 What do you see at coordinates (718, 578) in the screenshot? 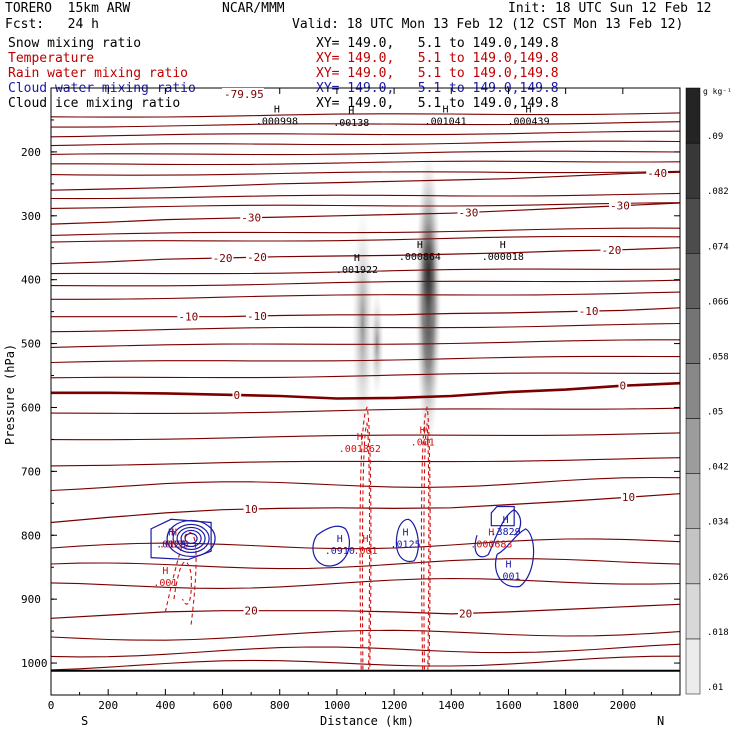
I see `colorbar-label: .026` at bounding box center [718, 578].